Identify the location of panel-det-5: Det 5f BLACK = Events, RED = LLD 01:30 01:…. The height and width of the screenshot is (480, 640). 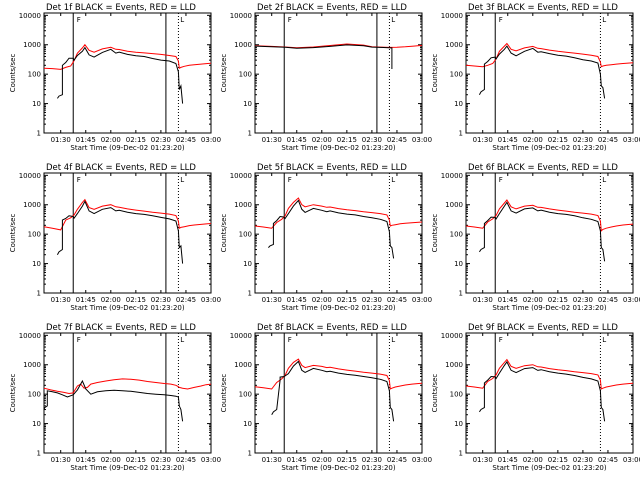
(326, 237).